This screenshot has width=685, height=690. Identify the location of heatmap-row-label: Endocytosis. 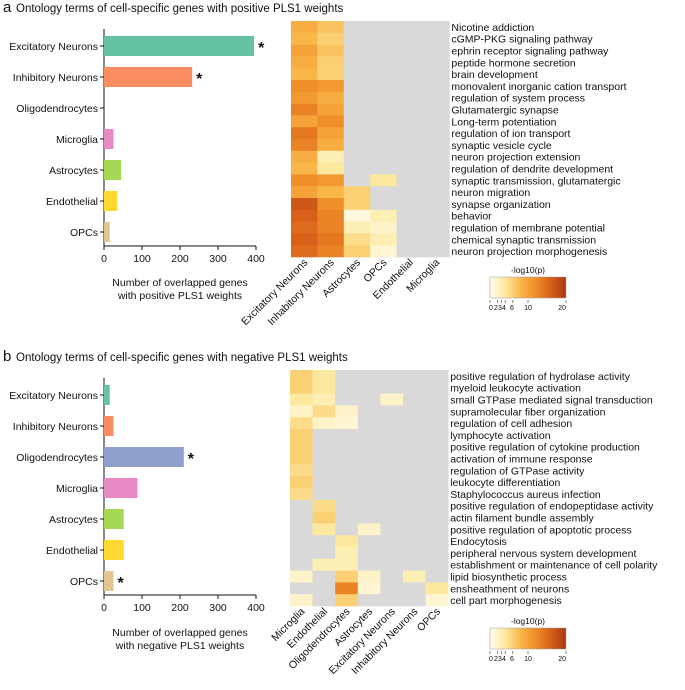
(478, 542).